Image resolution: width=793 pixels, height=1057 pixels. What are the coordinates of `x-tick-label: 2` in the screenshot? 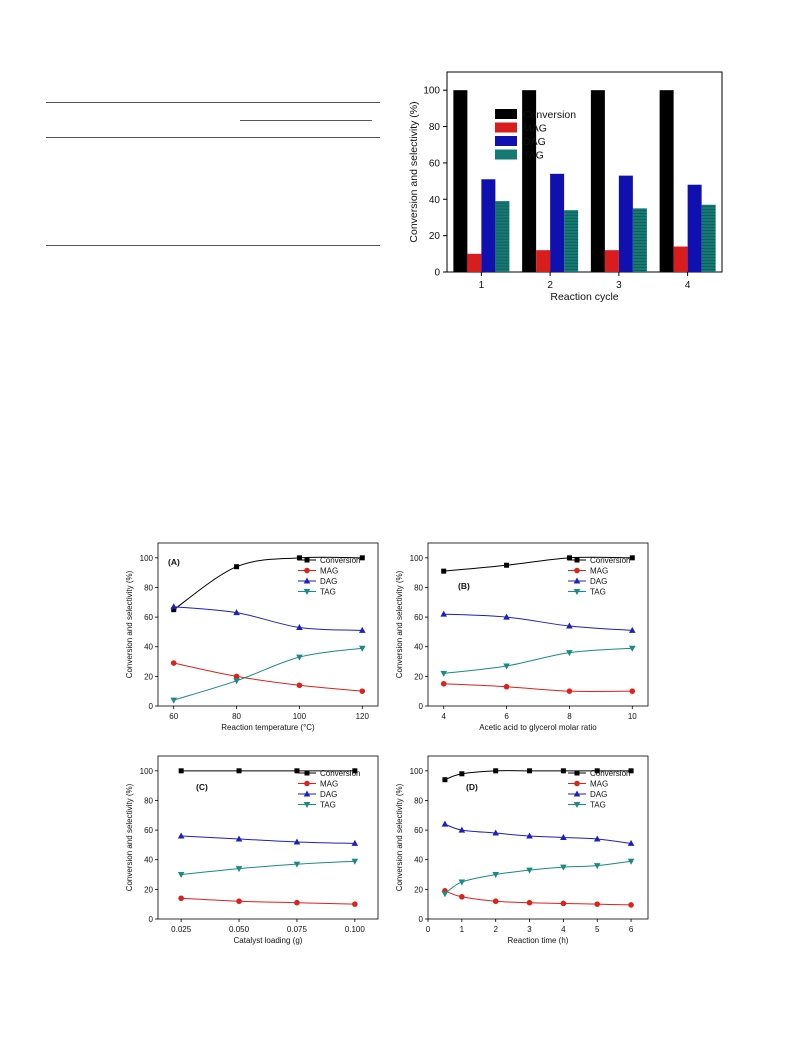 It's located at (550, 285).